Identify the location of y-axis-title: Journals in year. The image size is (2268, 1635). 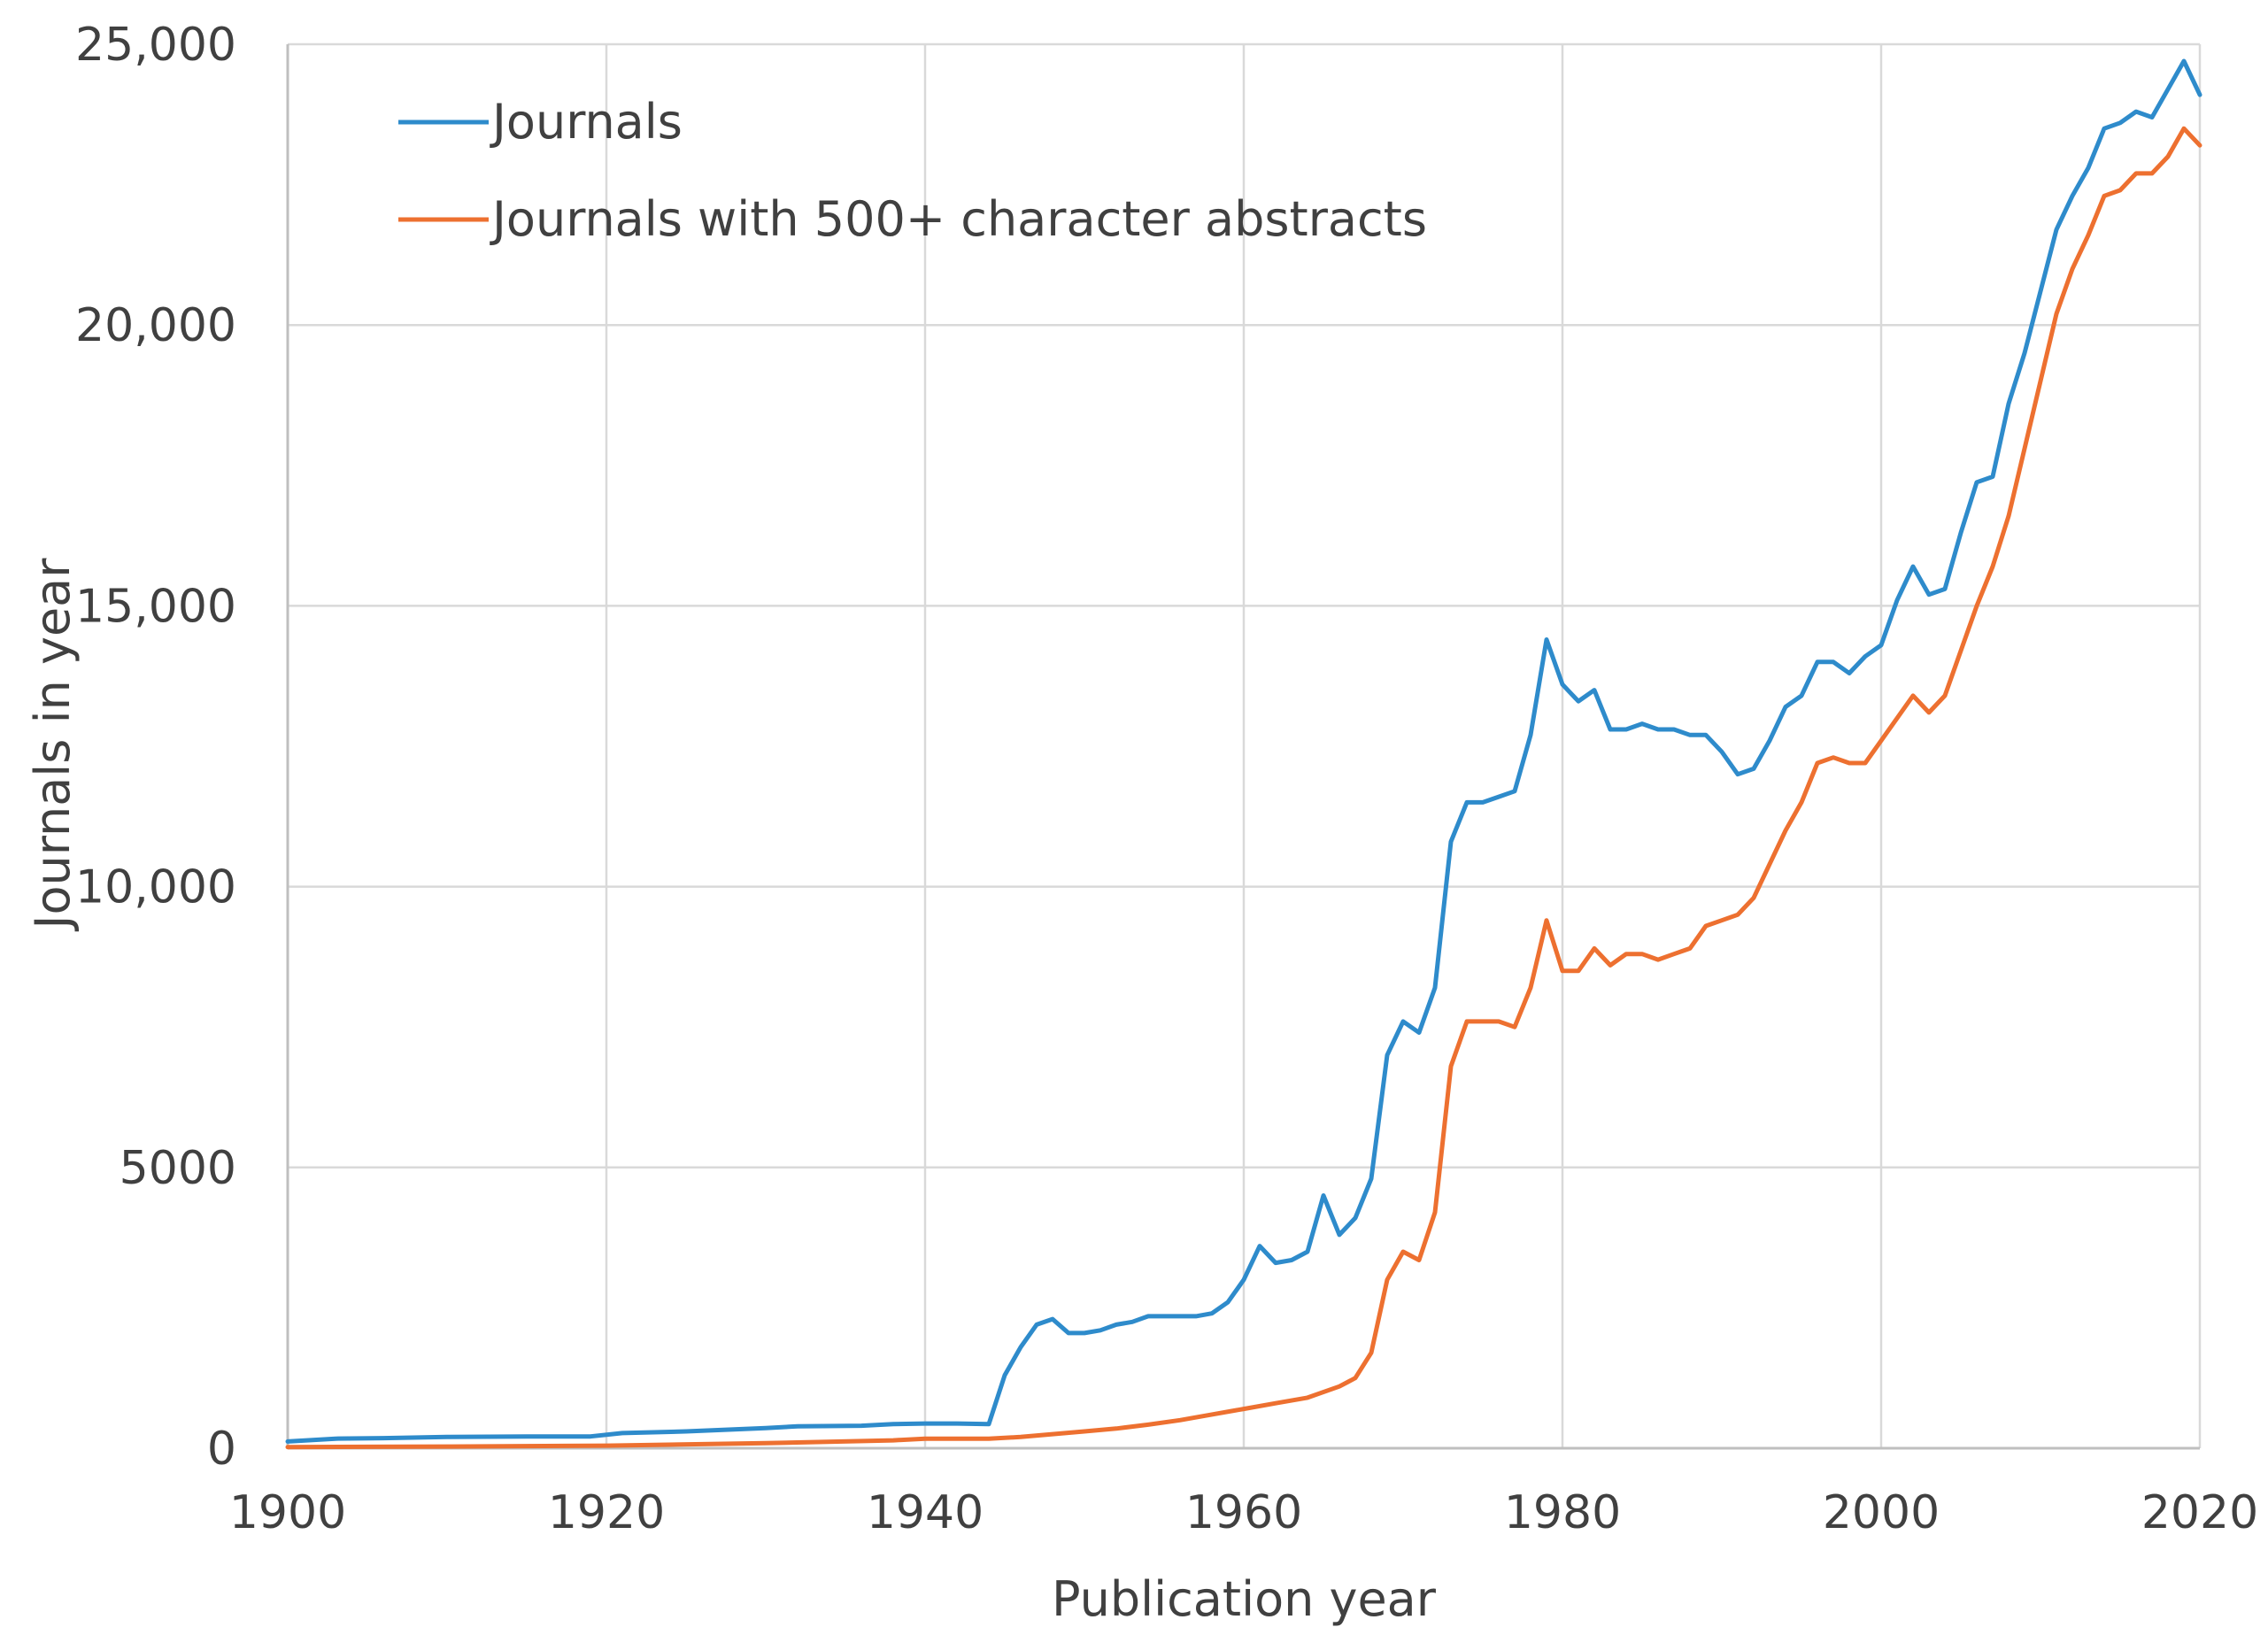
(53, 745).